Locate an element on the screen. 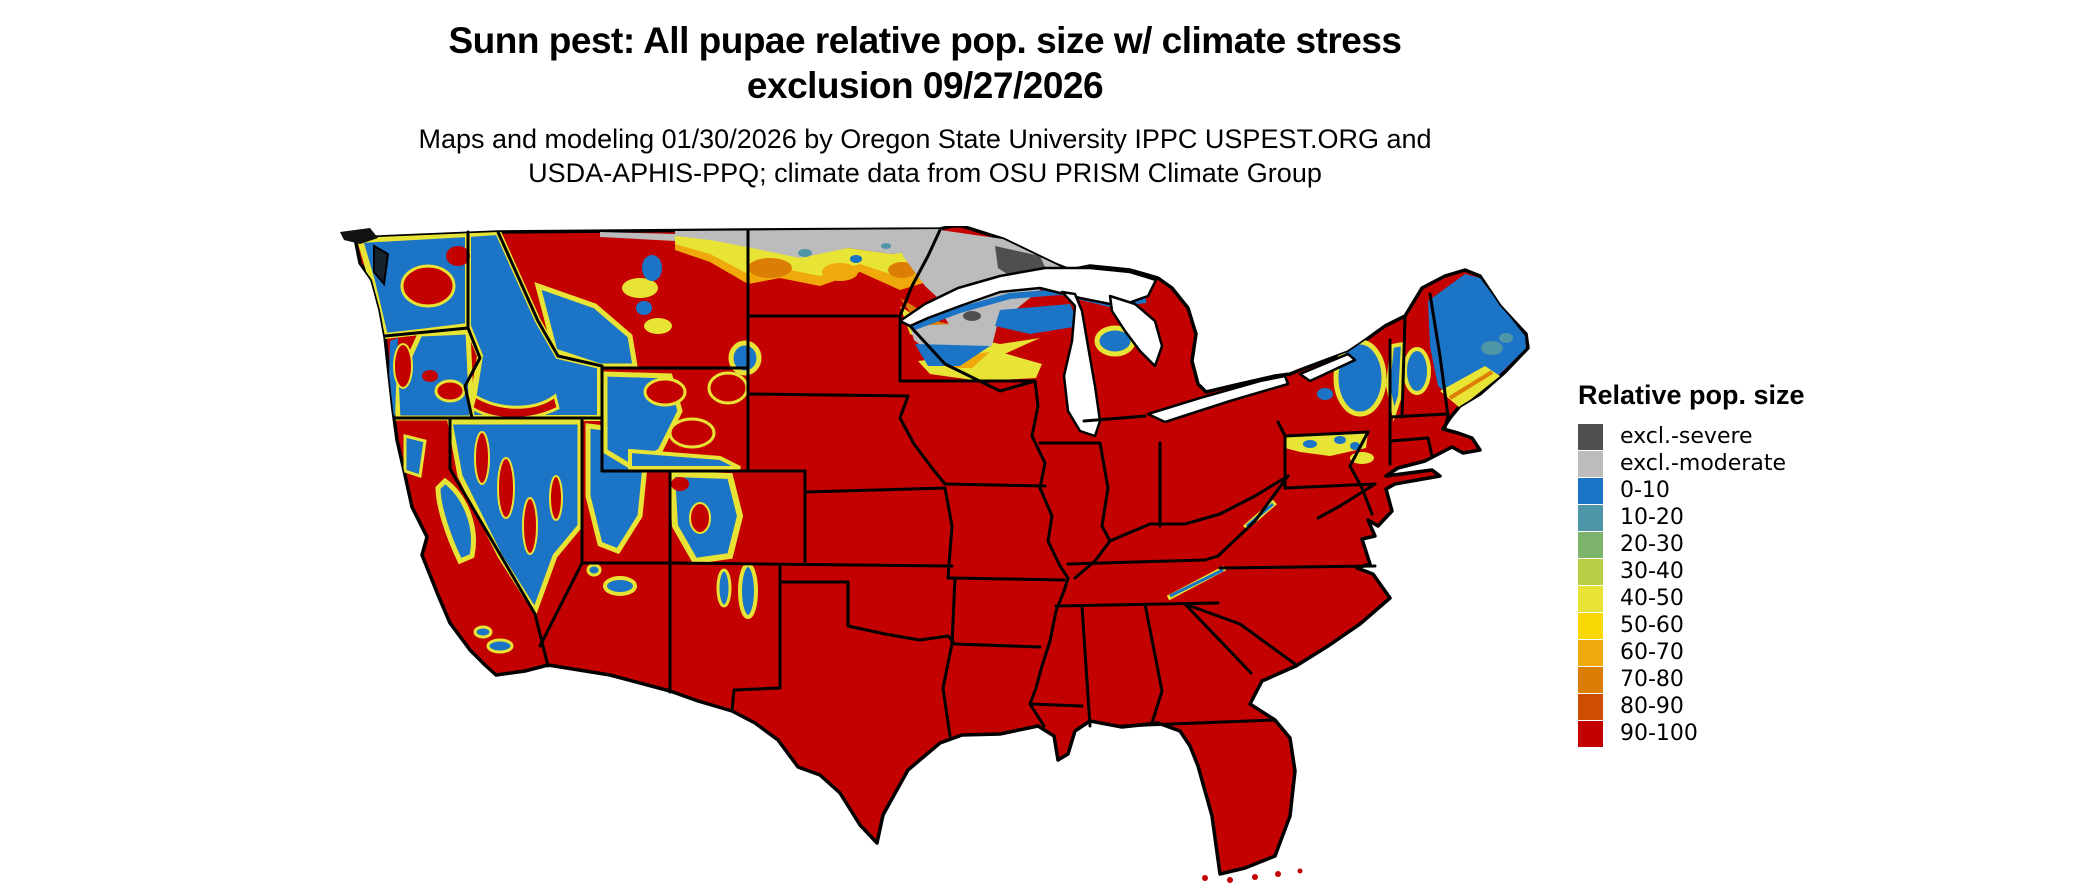 This screenshot has width=2100, height=892. legend-item: 0-10 is located at coordinates (1691, 490).